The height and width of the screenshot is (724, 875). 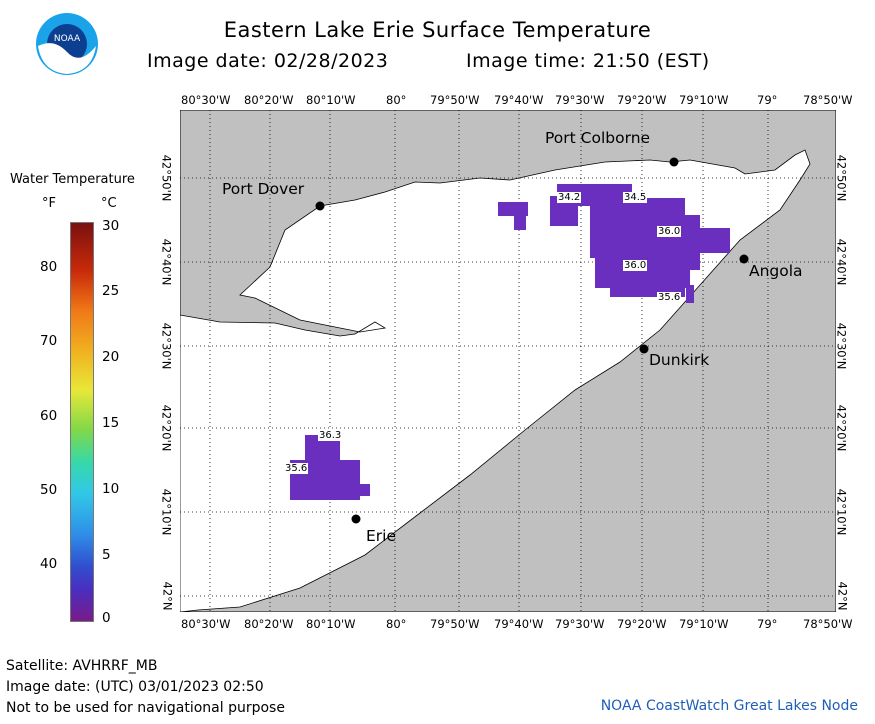 I want to click on port-dover-dot, so click(x=320, y=206).